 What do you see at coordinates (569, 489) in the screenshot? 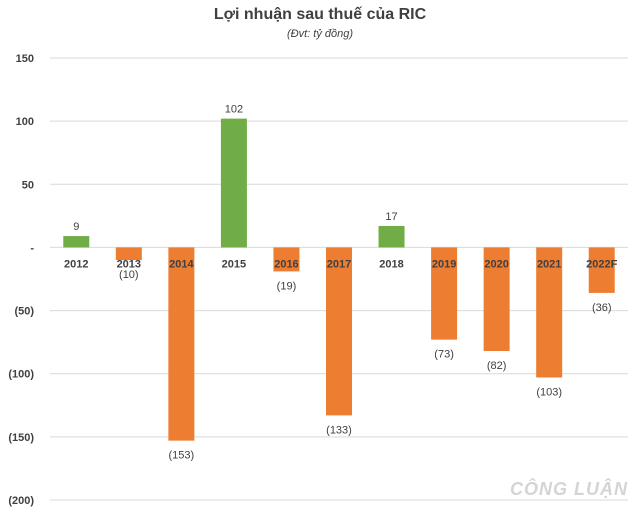
I see `watermark-logo: CÔNG LUẬN` at bounding box center [569, 489].